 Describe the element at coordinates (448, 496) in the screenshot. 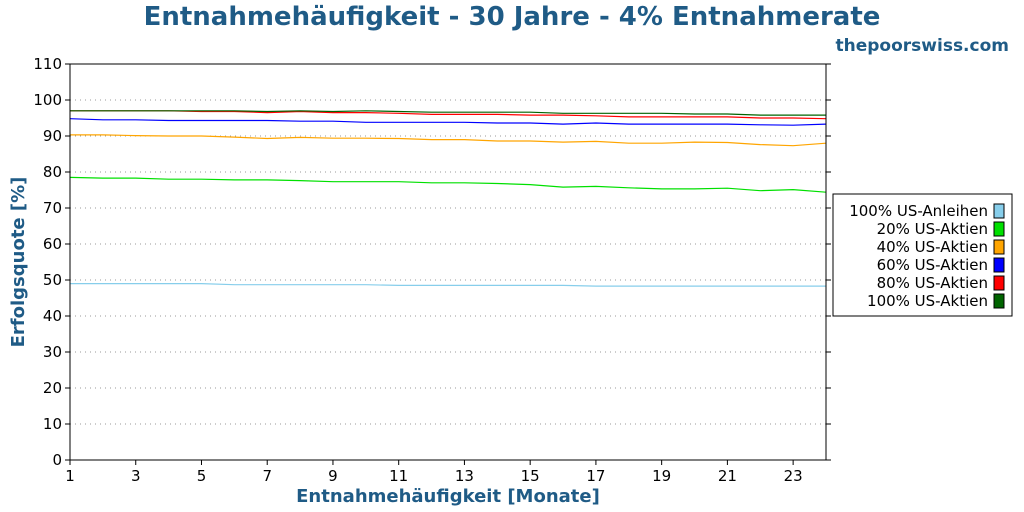

I see `x-axis-label: Entnahmehäufigkeit [Monate]` at that location.